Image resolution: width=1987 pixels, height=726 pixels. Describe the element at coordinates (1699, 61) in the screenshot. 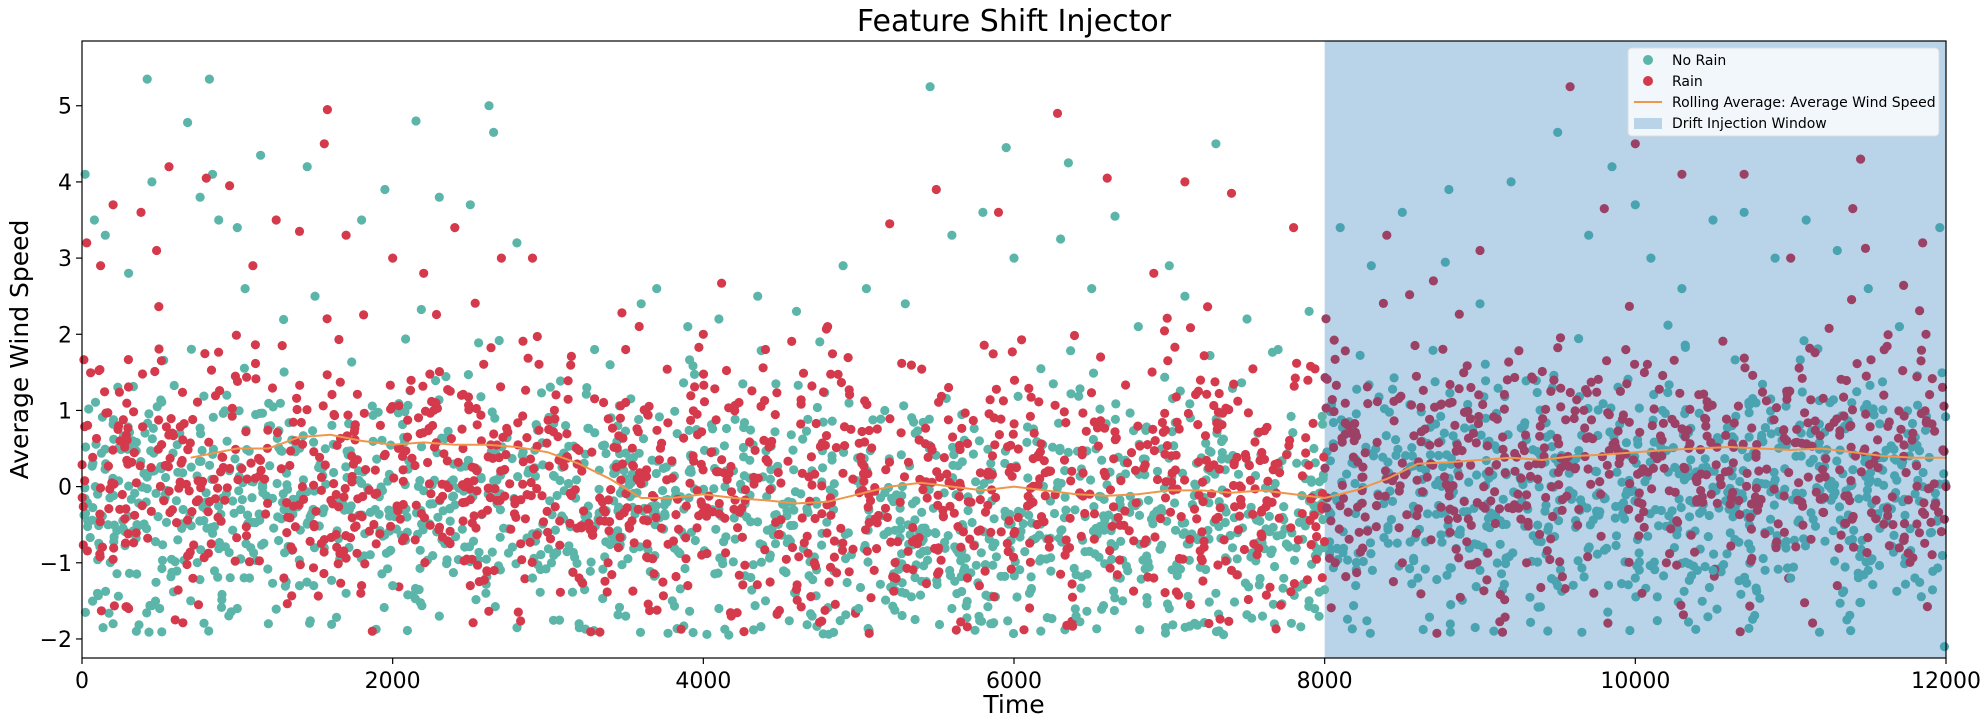

I see `legend-no-rain-label: No Rain` at that location.